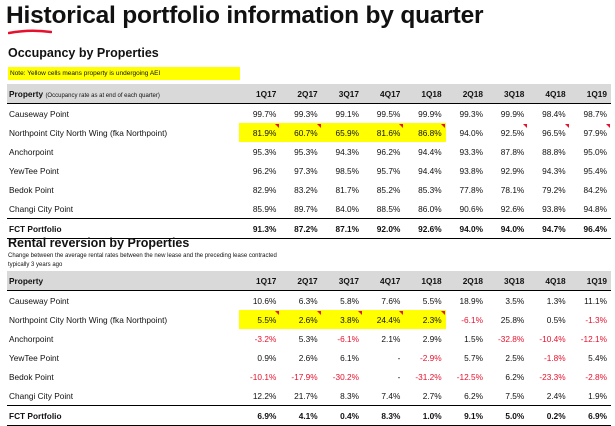  I want to click on value-cell: -31.2%, so click(428, 376).